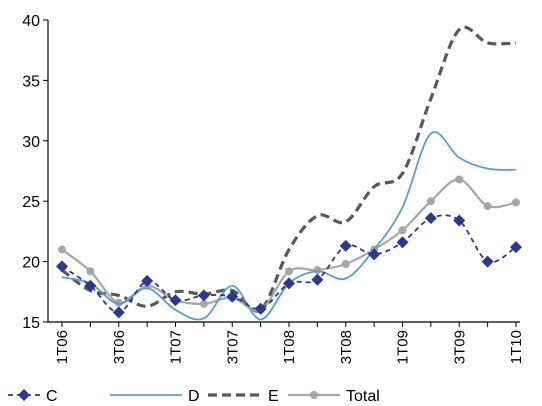 This screenshot has height=406, width=542. Describe the element at coordinates (119, 347) in the screenshot. I see `x-tick-label: 3T06` at that location.